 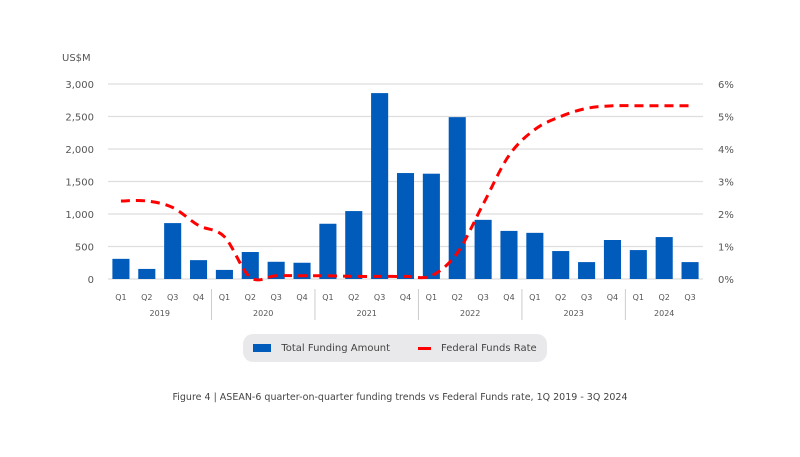 What do you see at coordinates (726, 248) in the screenshot?
I see `y-right-tick-label: 1%` at bounding box center [726, 248].